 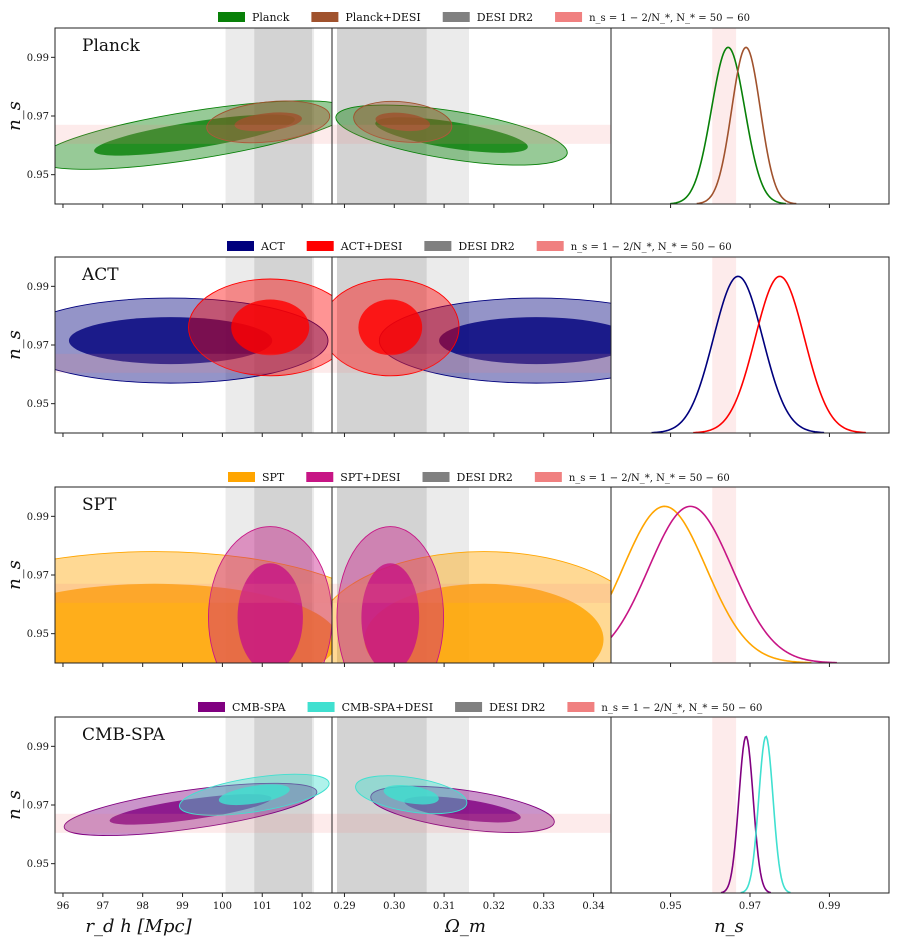 What do you see at coordinates (283, 805) in the screenshot?
I see `desi-inner-band` at bounding box center [283, 805].